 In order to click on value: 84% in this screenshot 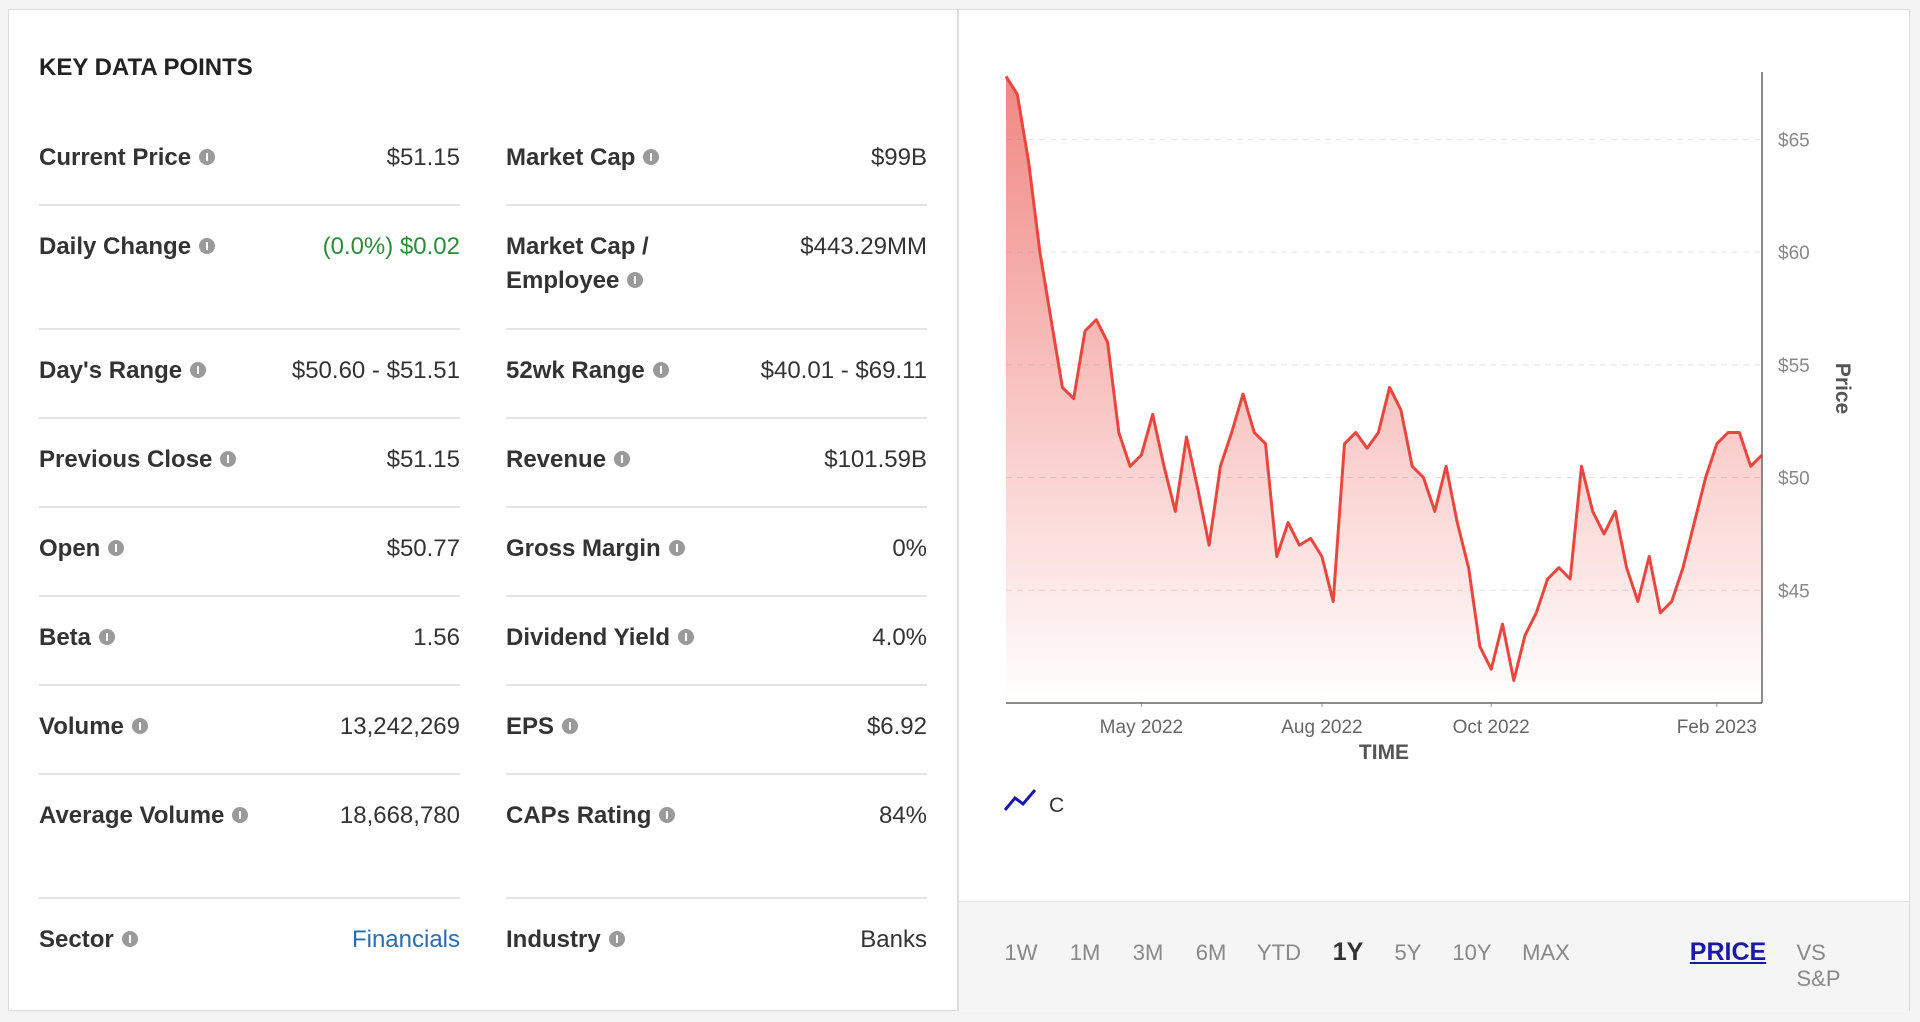, I will do `click(902, 815)`.